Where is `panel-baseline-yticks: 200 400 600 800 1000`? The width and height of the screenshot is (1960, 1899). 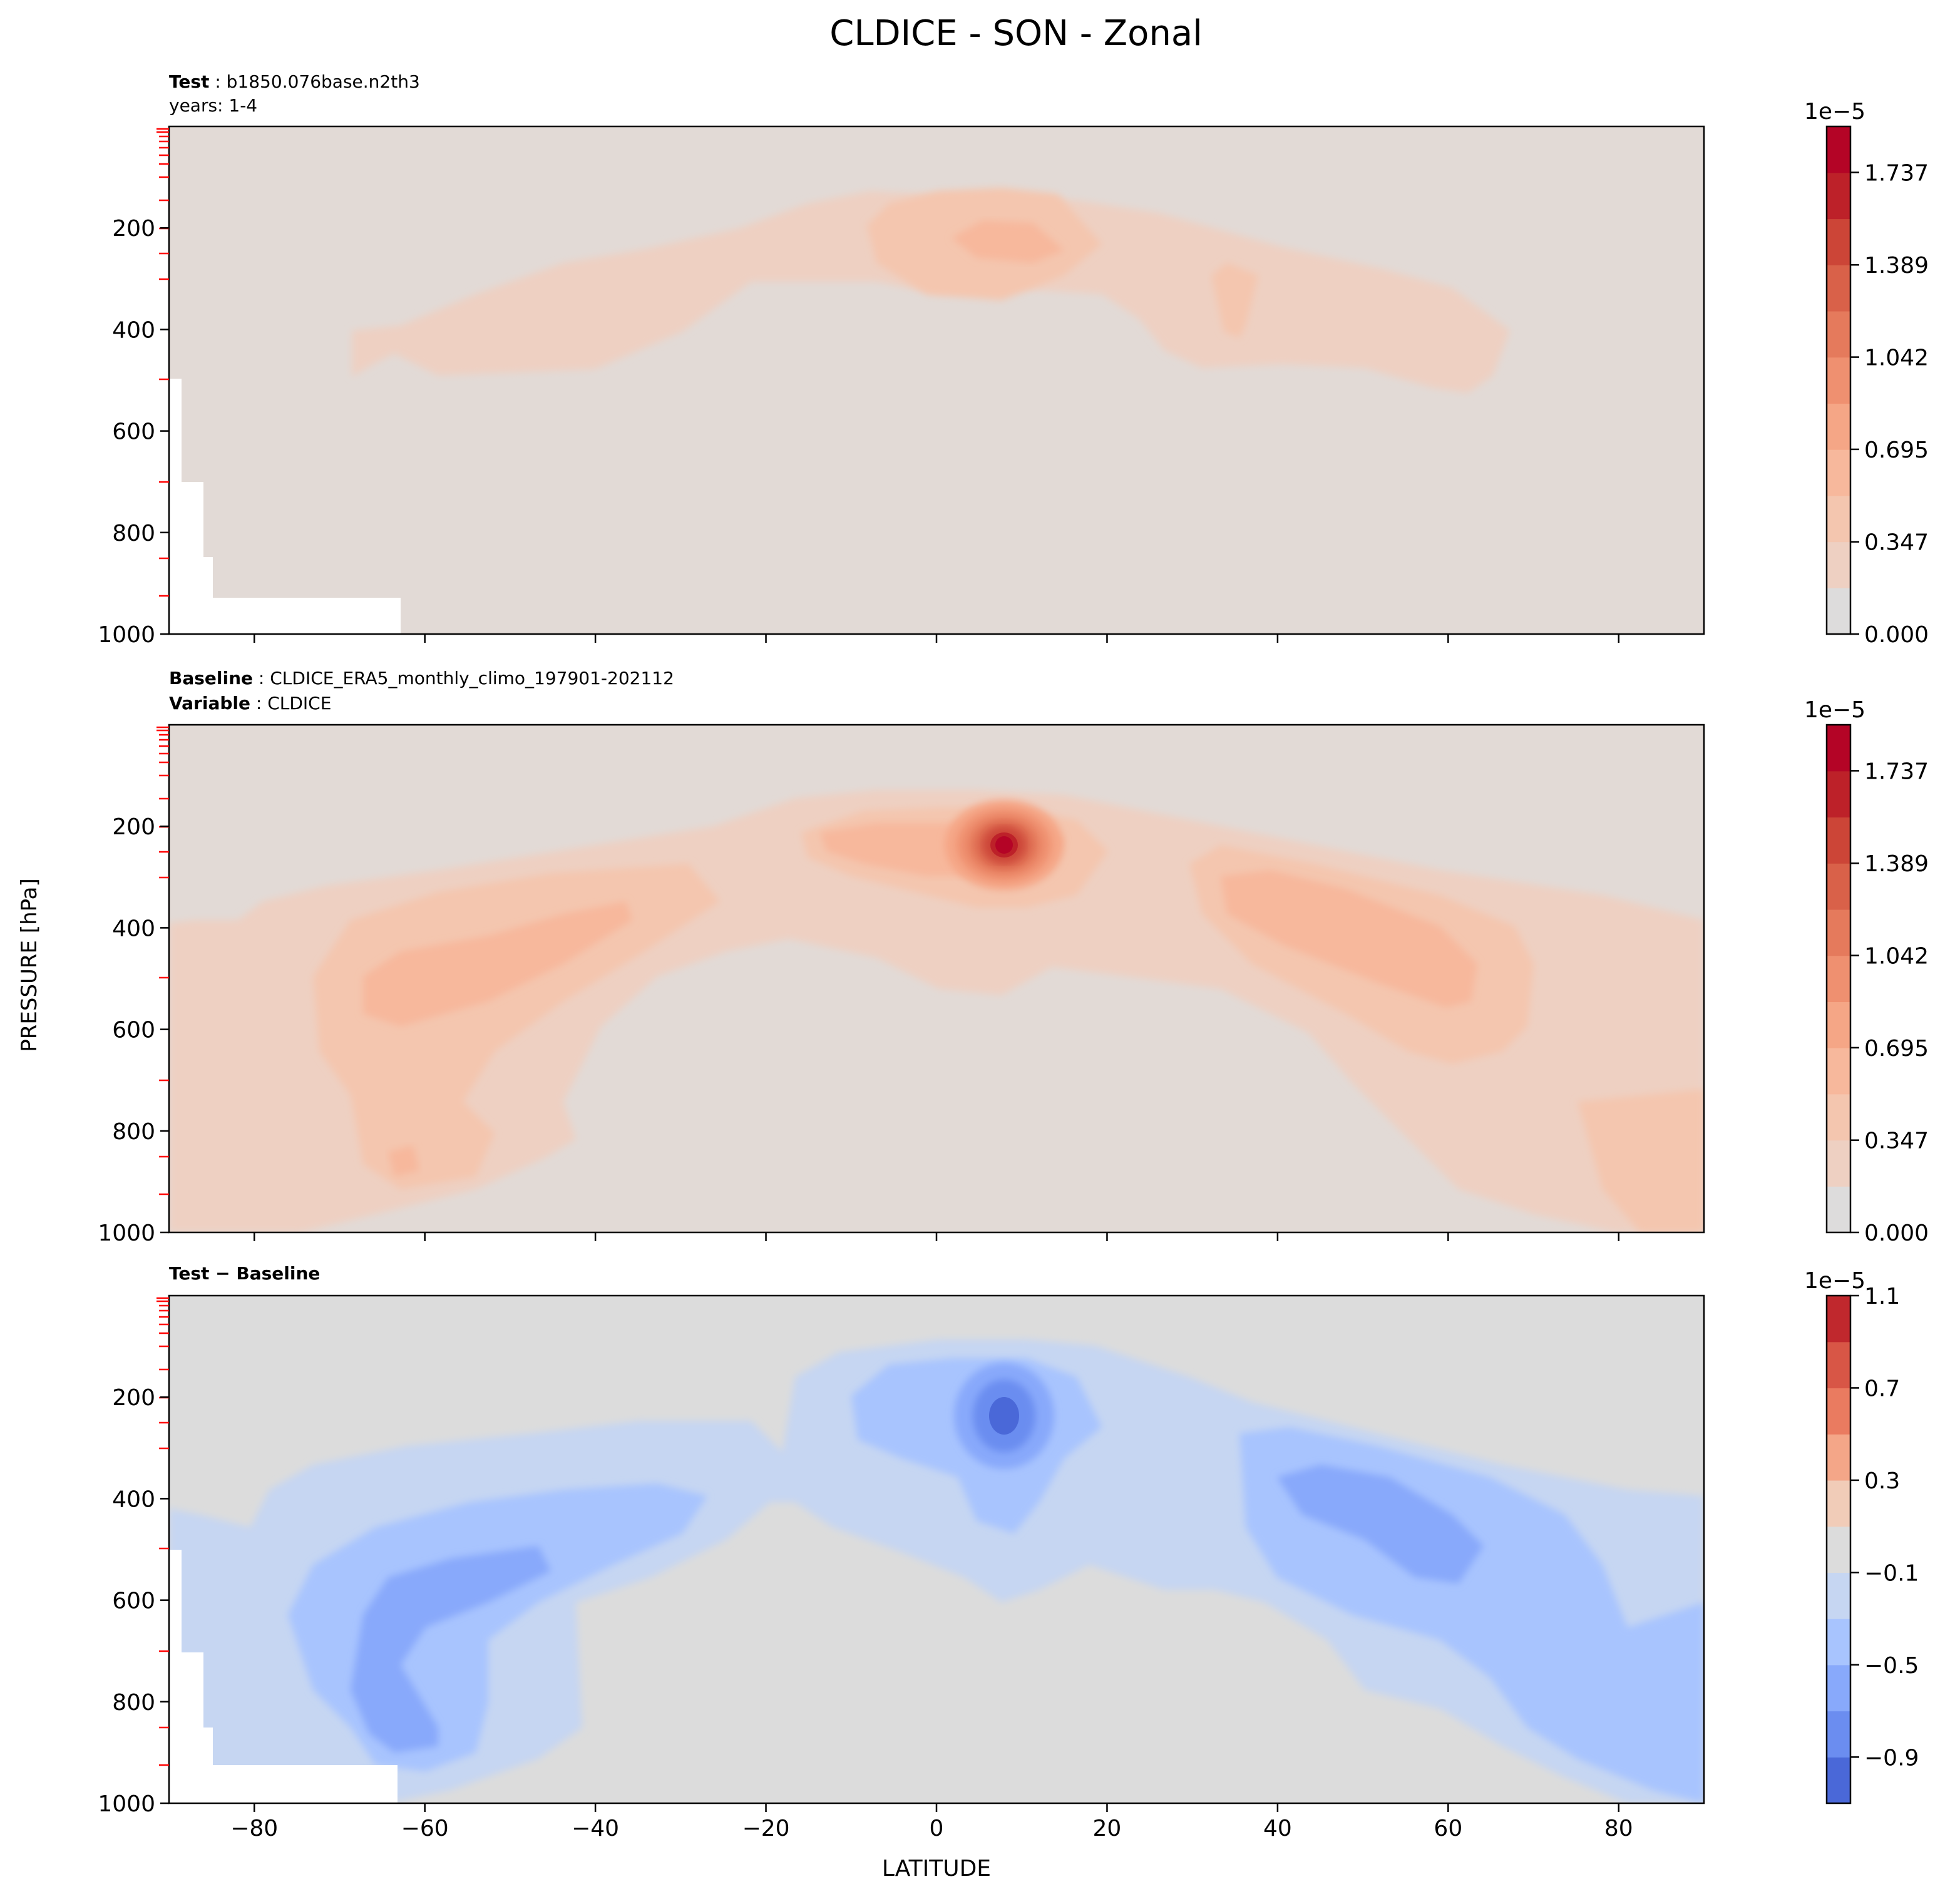
panel-baseline-yticks: 200 400 600 800 1000 is located at coordinates (133, 1030).